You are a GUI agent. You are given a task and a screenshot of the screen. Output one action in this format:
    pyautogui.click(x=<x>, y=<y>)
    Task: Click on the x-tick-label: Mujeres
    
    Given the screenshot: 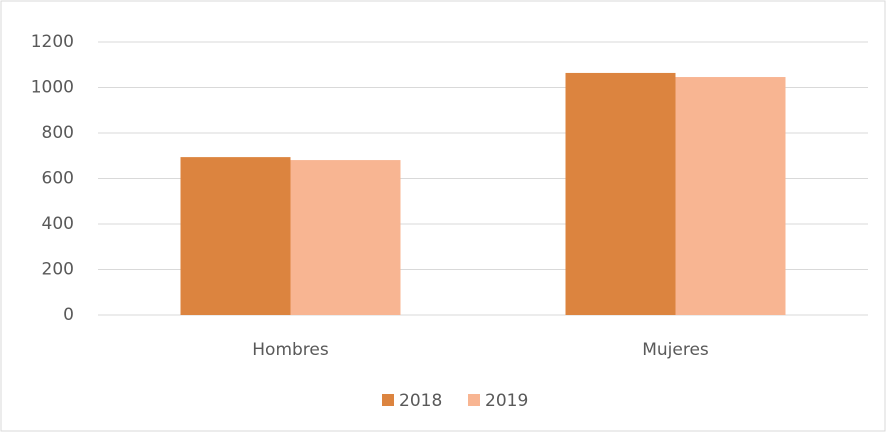 What is the action you would take?
    pyautogui.click(x=675, y=350)
    